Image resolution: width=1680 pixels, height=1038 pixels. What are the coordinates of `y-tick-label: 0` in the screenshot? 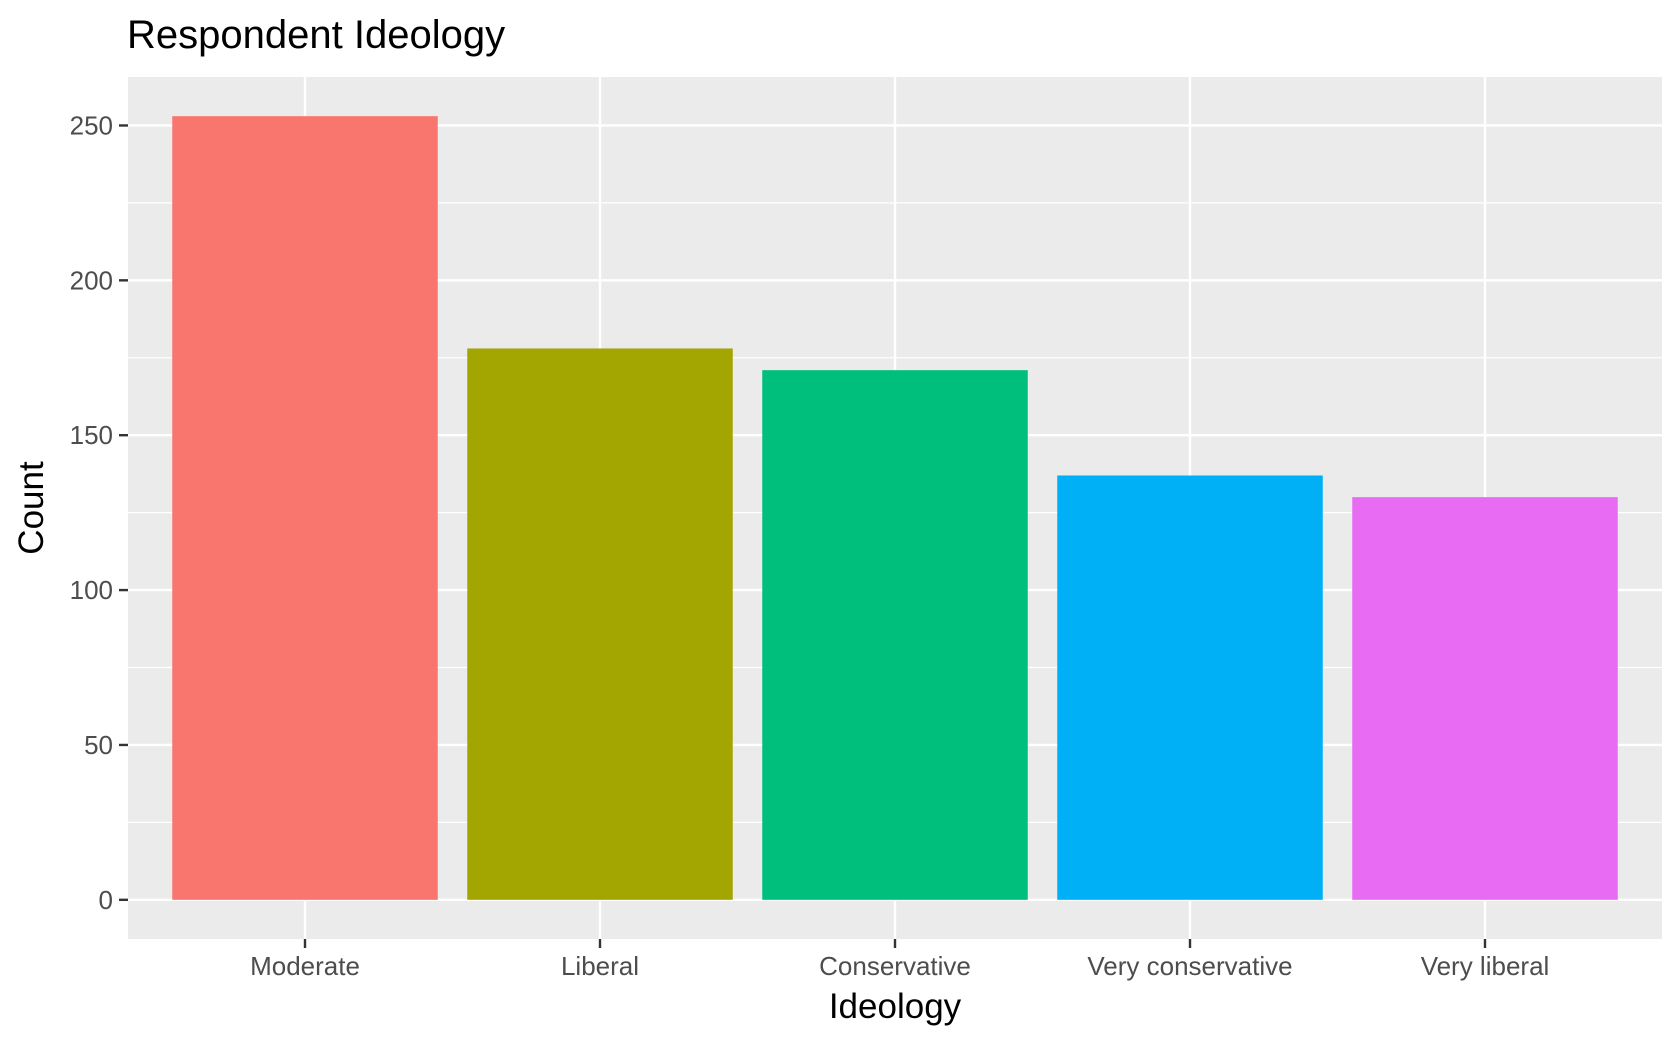 It's located at (106, 900).